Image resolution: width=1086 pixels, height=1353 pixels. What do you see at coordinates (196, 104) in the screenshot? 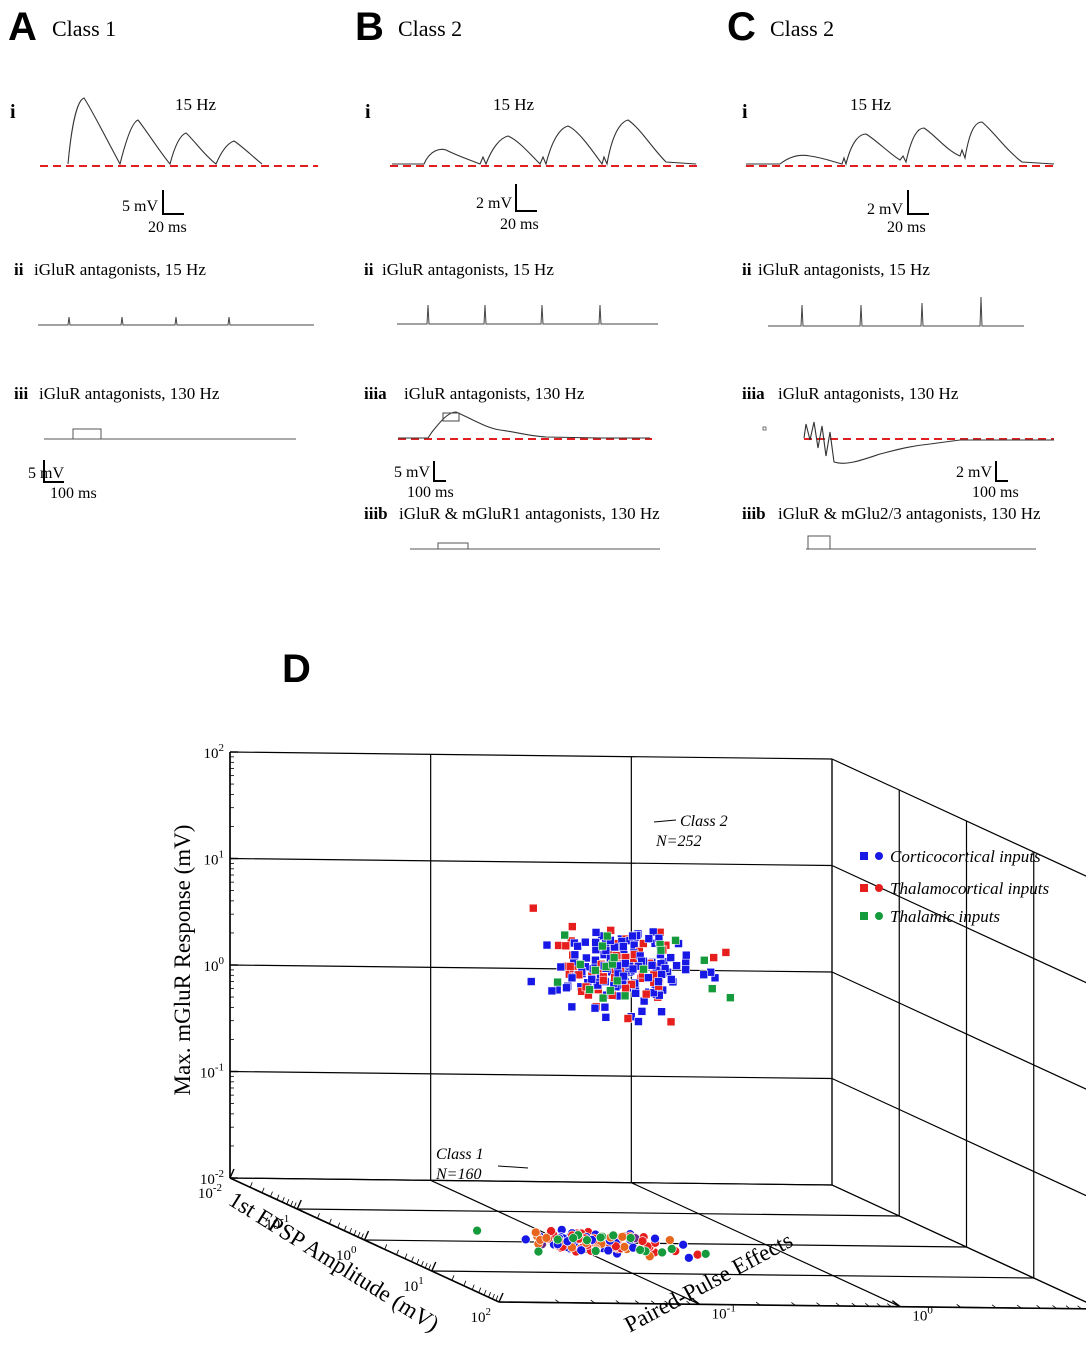
I see `stim-frequency: 15 Hz` at bounding box center [196, 104].